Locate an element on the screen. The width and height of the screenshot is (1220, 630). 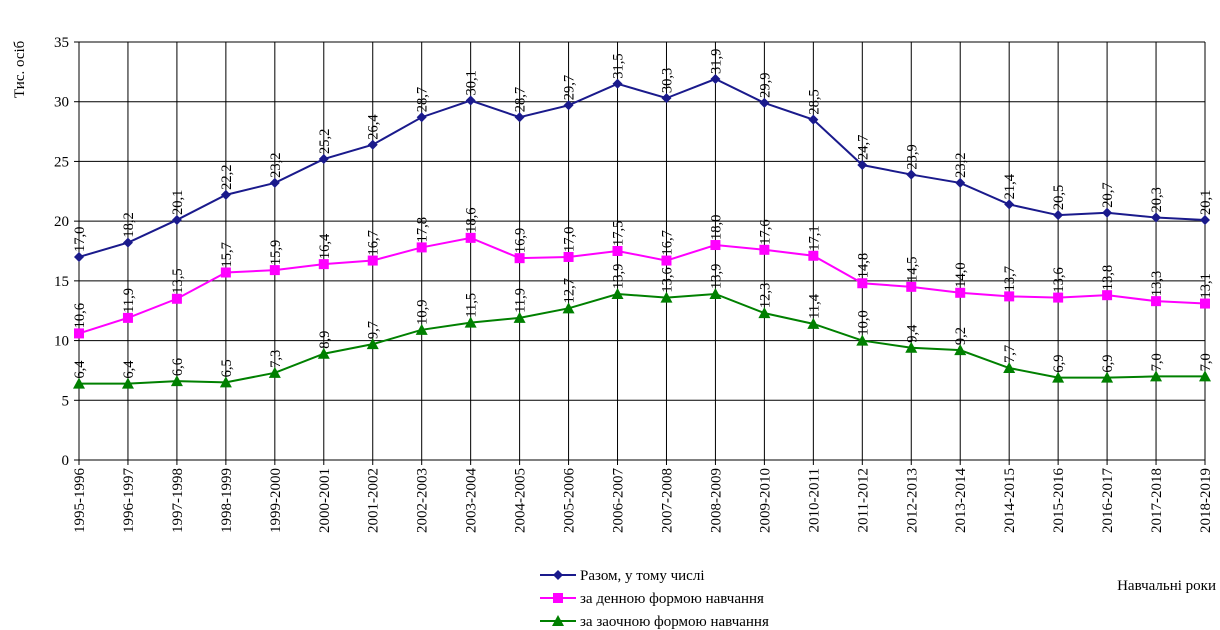
data-label: 13,8 is located at coordinates (1108, 277).